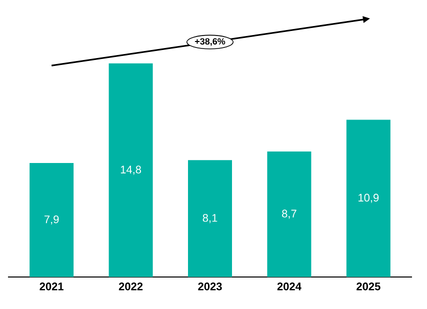 This screenshot has width=427, height=309. What do you see at coordinates (210, 286) in the screenshot?
I see `x-tick-label: 2023` at bounding box center [210, 286].